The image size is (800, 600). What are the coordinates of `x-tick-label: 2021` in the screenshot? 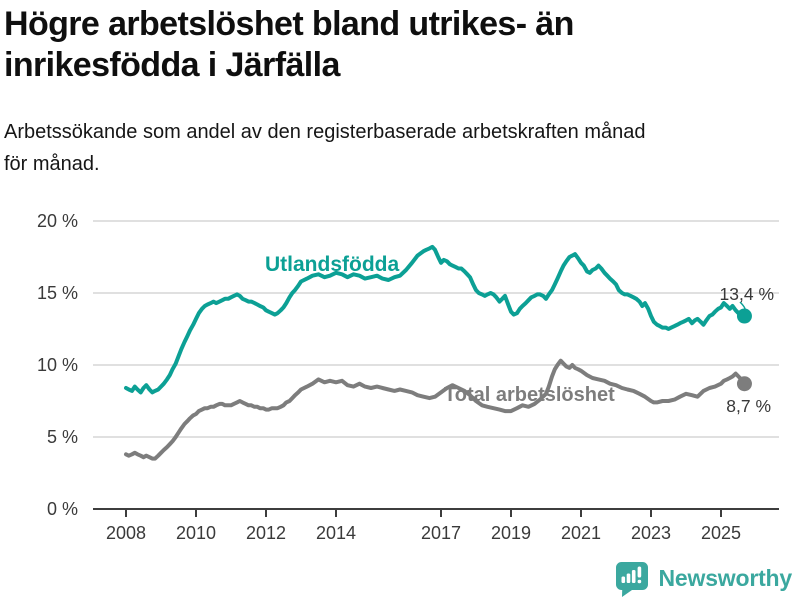 It's located at (581, 533).